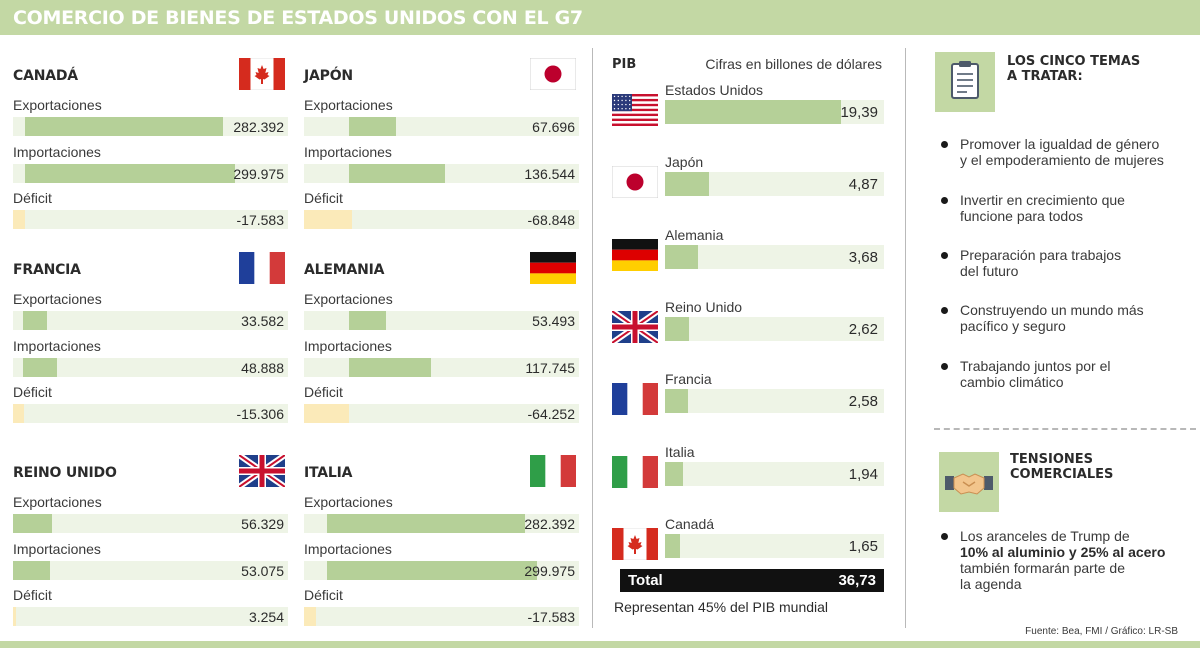 Image resolution: width=1200 pixels, height=648 pixels. What do you see at coordinates (863, 474) in the screenshot?
I see `pib-value: 1,94` at bounding box center [863, 474].